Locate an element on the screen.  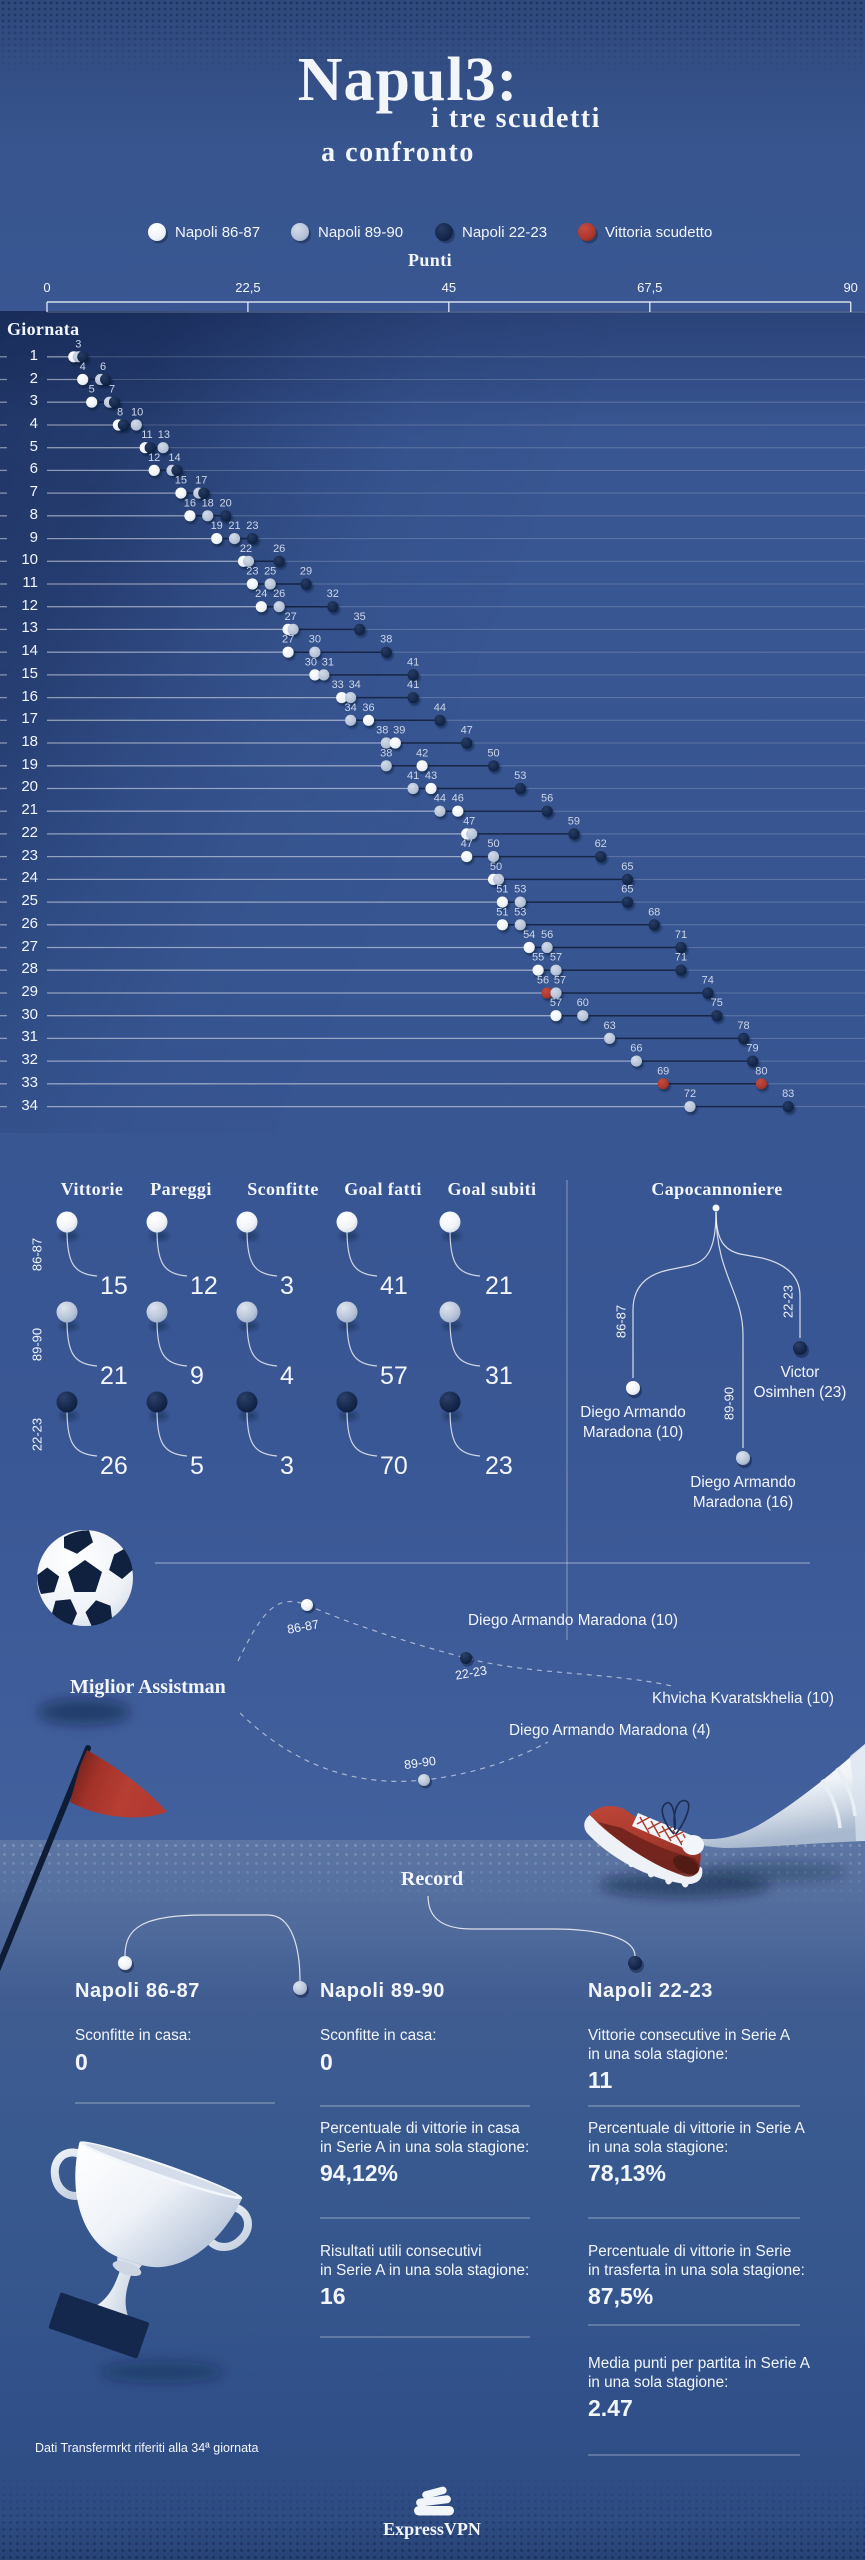
svg-text: 21 is located at coordinates (234, 526).